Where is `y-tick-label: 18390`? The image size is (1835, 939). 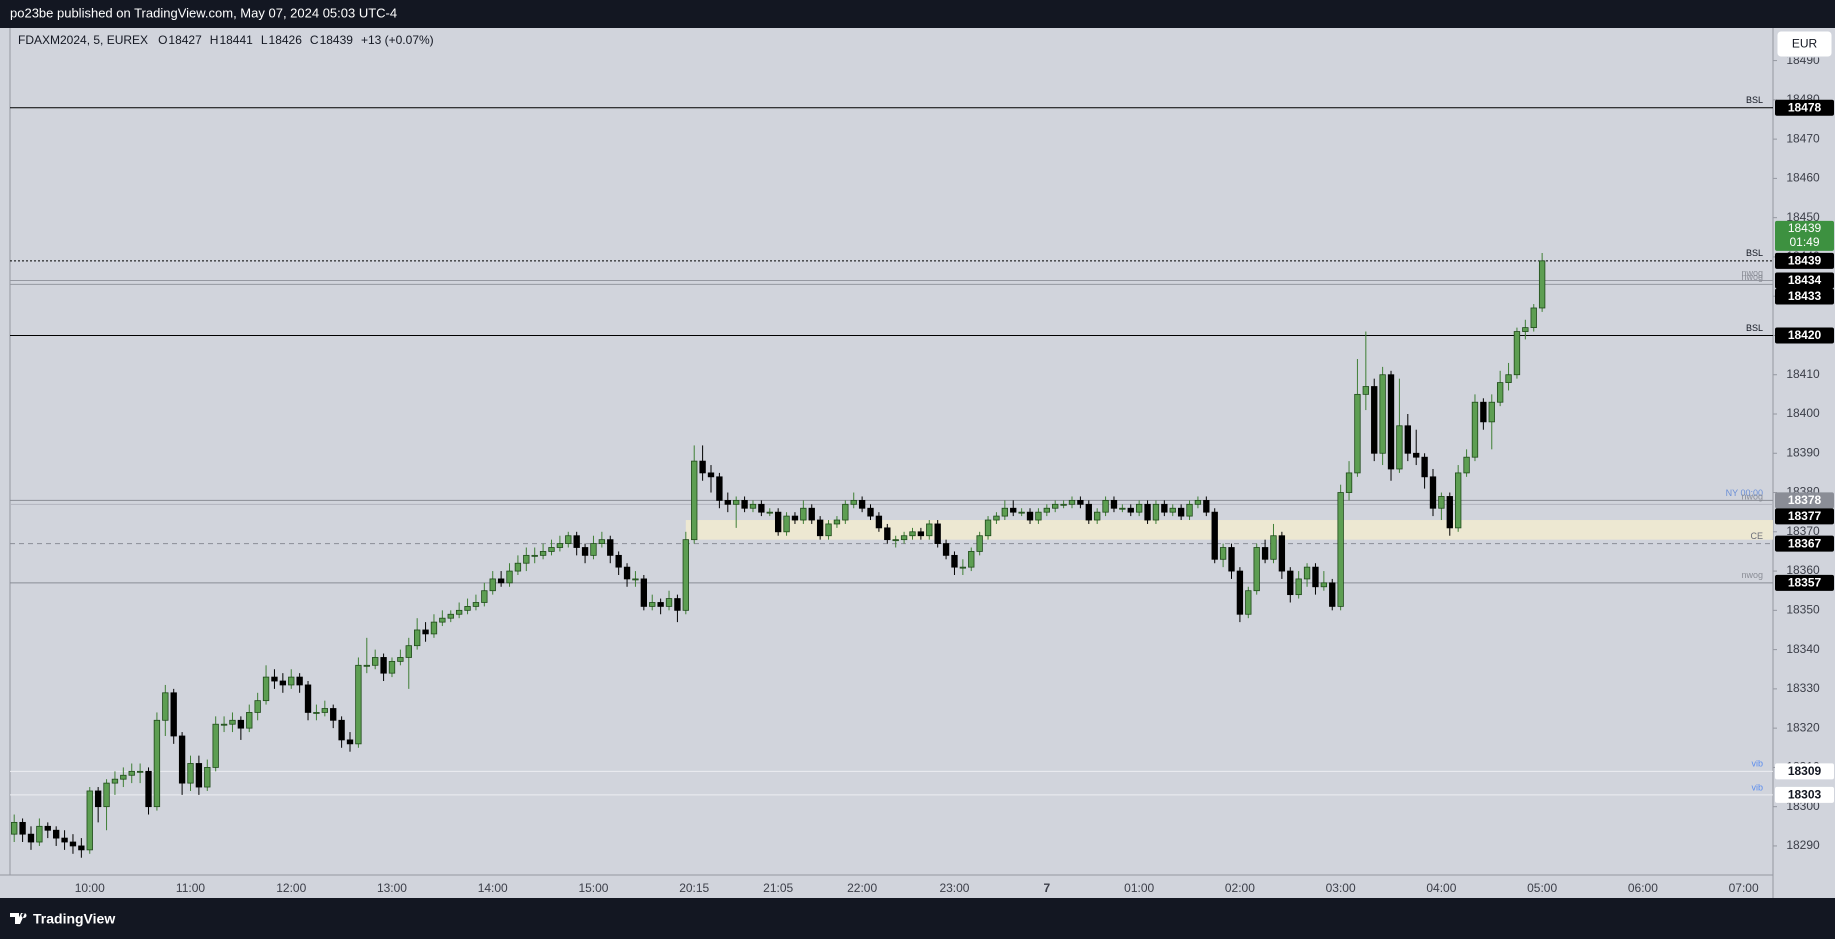
y-tick-label: 18390 is located at coordinates (1803, 452).